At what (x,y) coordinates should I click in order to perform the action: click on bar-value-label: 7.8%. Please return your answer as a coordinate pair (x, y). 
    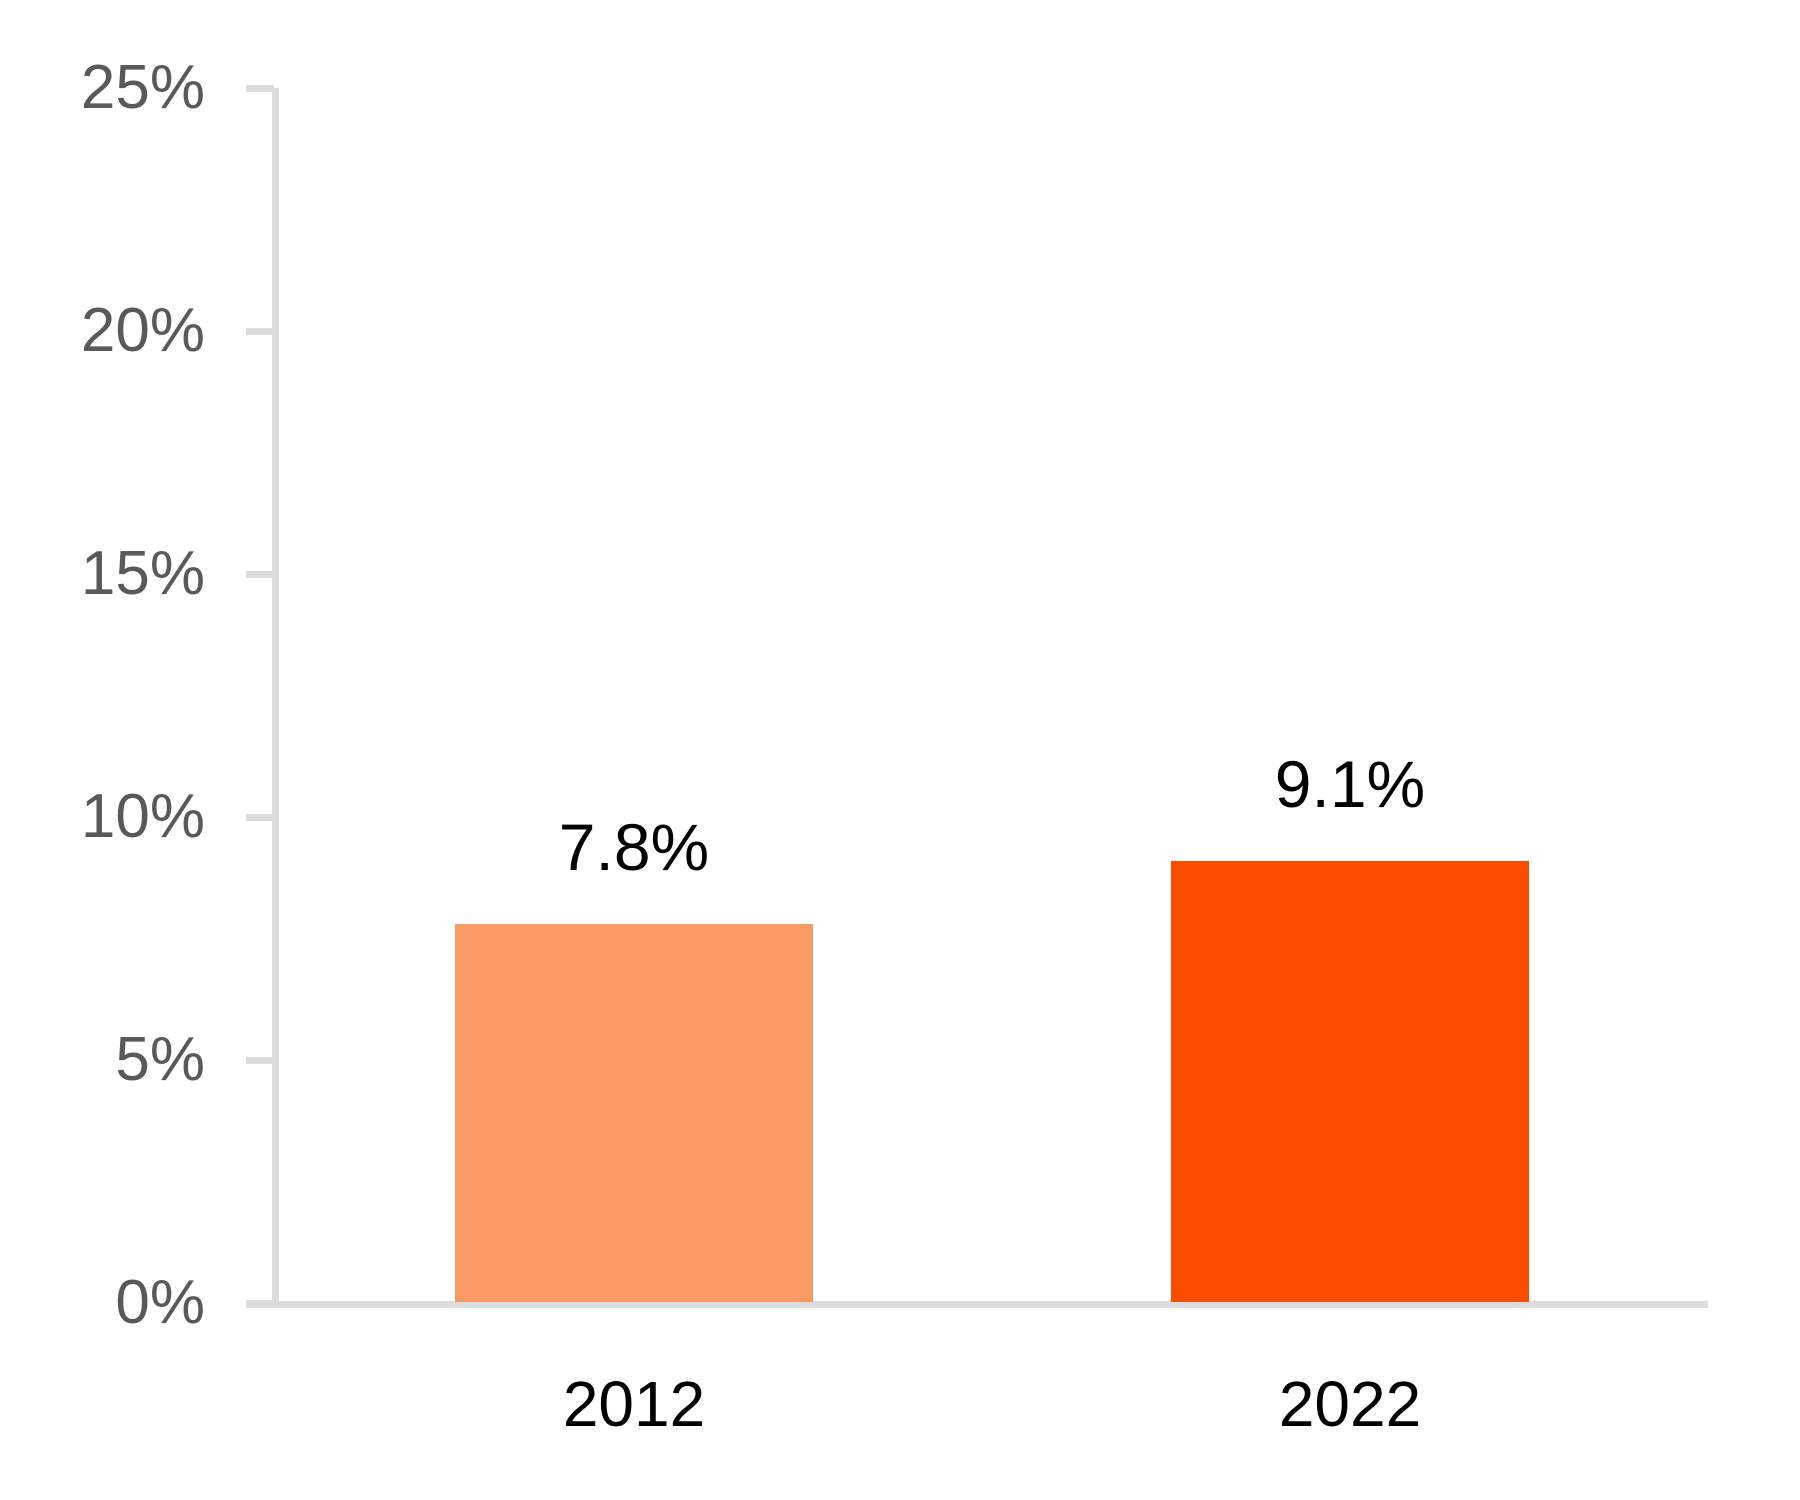
    Looking at the image, I should click on (634, 846).